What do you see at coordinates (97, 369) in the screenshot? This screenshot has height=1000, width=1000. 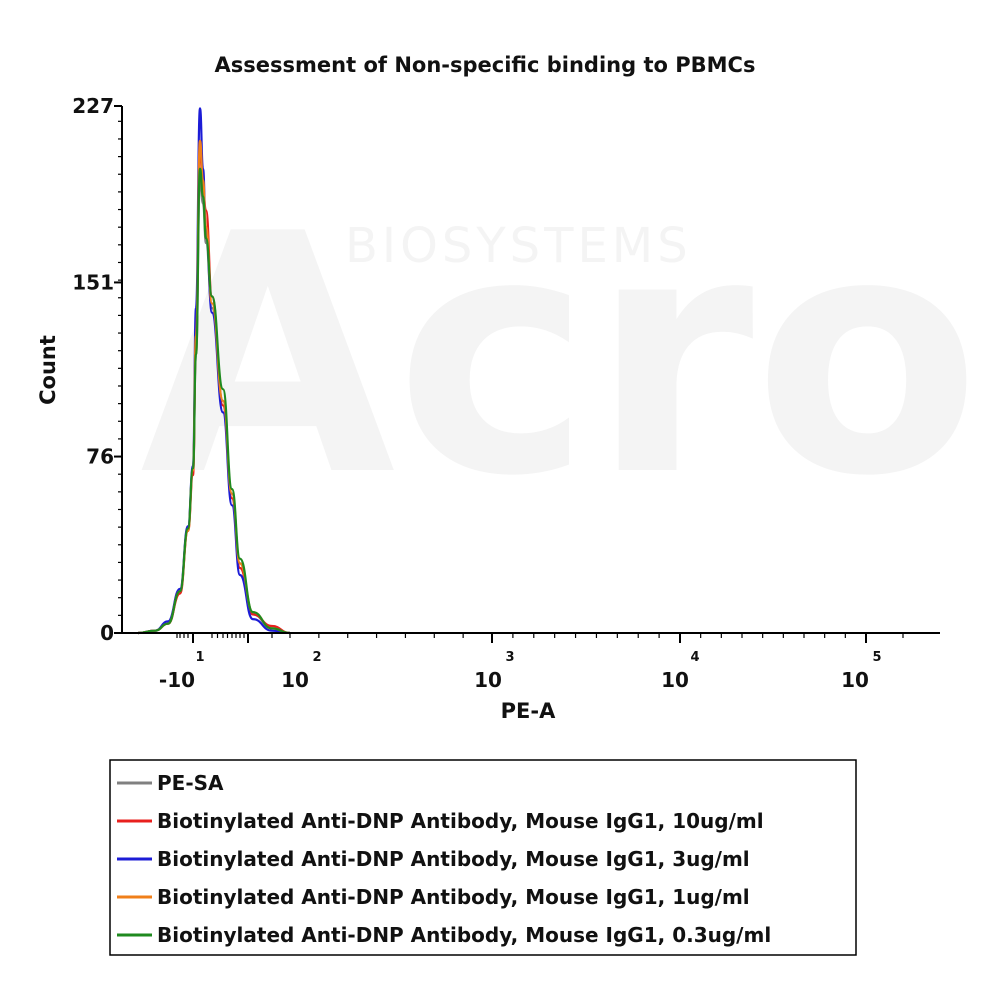 I see `y-ticks-group: 0 76 151 227` at bounding box center [97, 369].